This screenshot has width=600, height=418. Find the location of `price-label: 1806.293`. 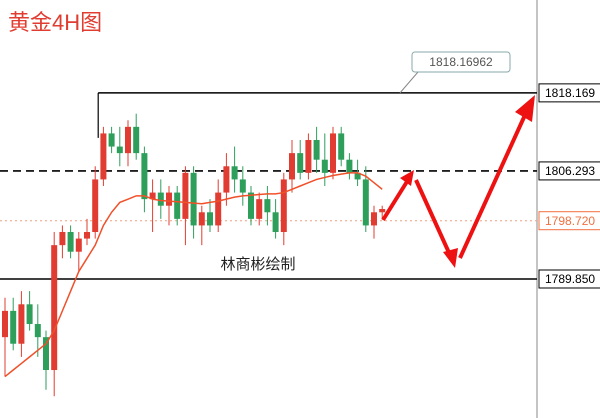

price-label: 1806.293 is located at coordinates (570, 171).